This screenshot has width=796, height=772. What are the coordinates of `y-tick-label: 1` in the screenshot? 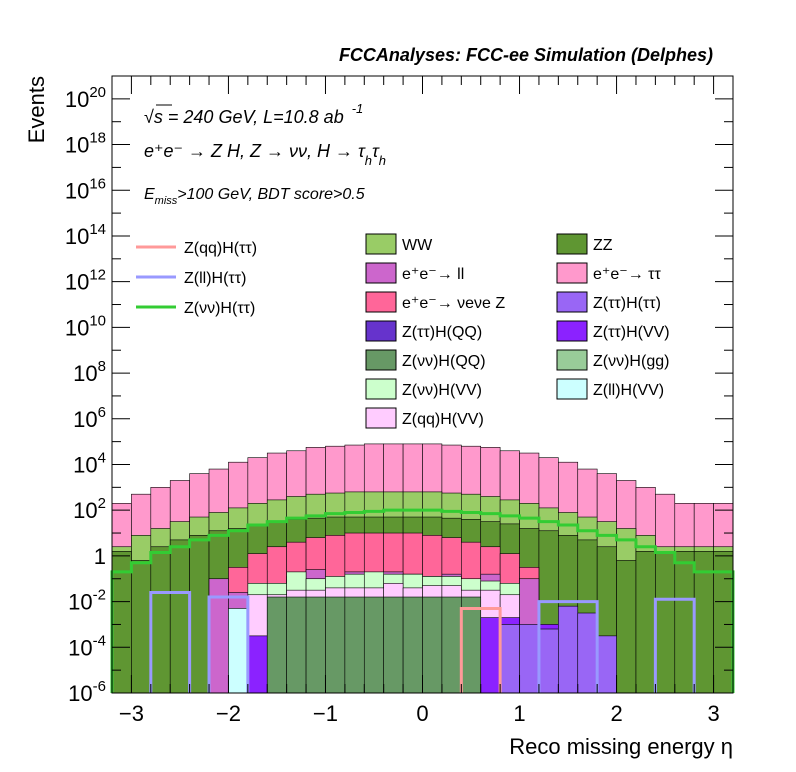 It's located at (100, 556).